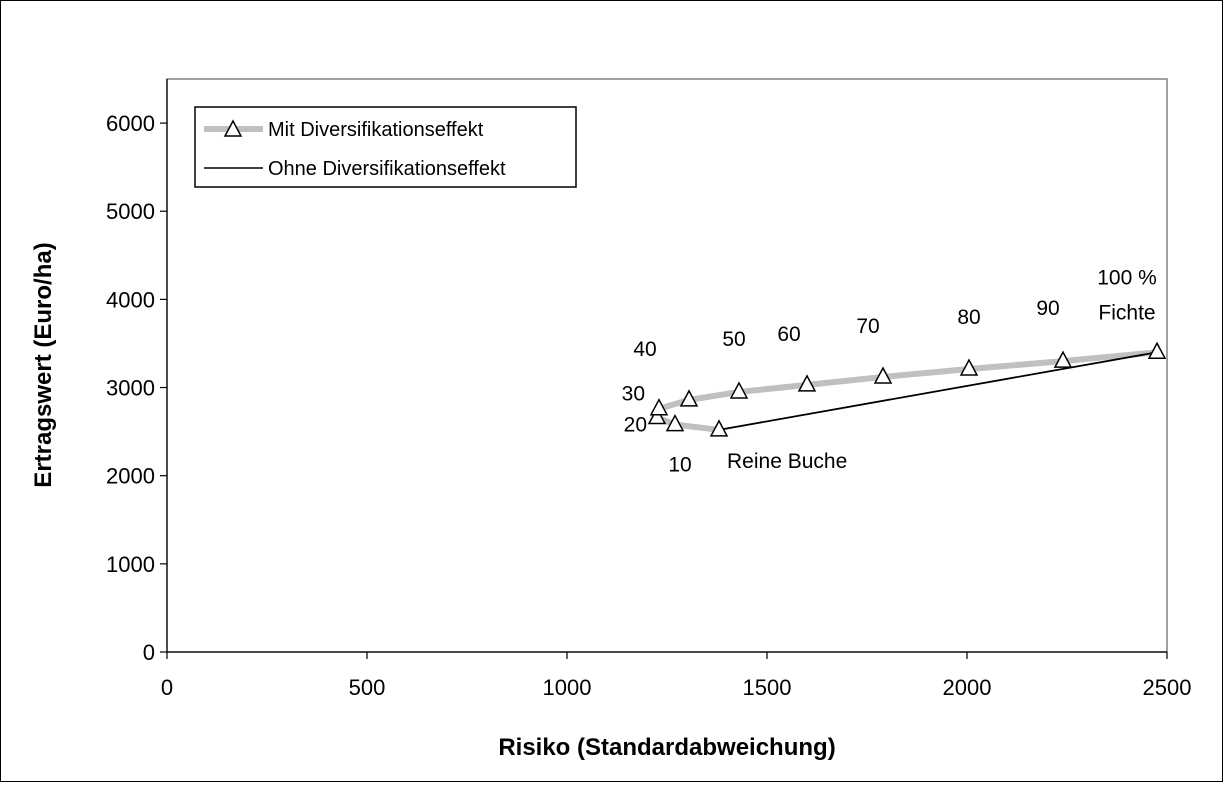  Describe the element at coordinates (567, 687) in the screenshot. I see `x-tick-label: 1000` at that location.